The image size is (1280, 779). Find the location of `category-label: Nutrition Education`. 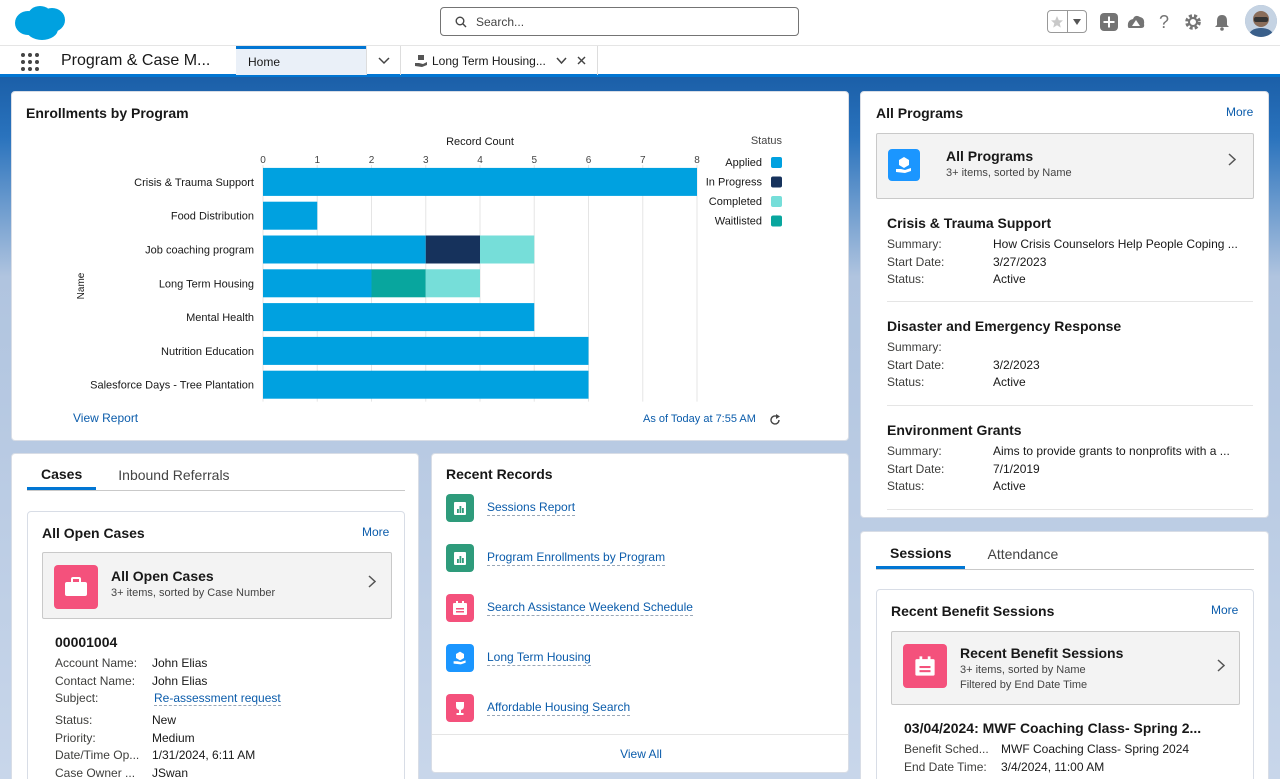

category-label: Nutrition Education is located at coordinates (207, 352).